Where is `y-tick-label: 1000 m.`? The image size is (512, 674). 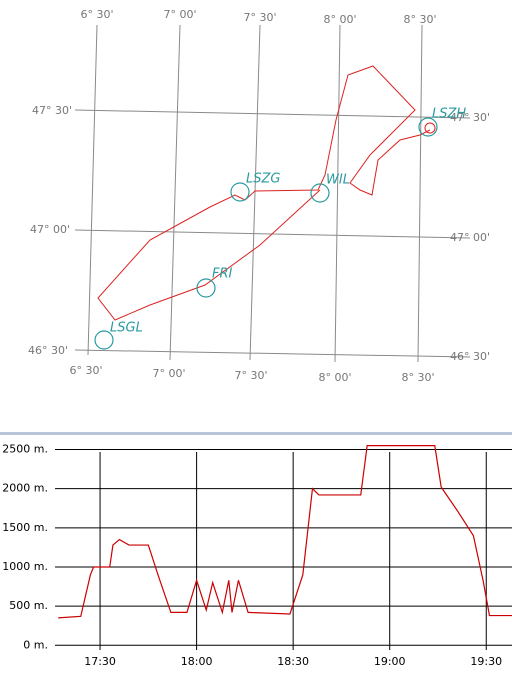 y-tick-label: 1000 m. is located at coordinates (25, 566).